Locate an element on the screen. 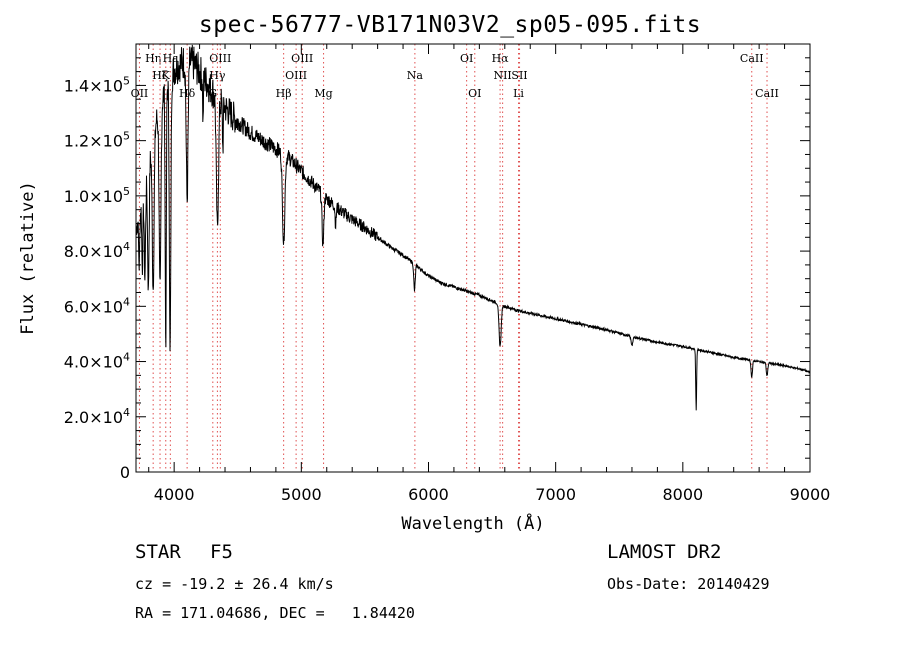  y-tick-mantissa: 6.0×10 is located at coordinates (93, 306).